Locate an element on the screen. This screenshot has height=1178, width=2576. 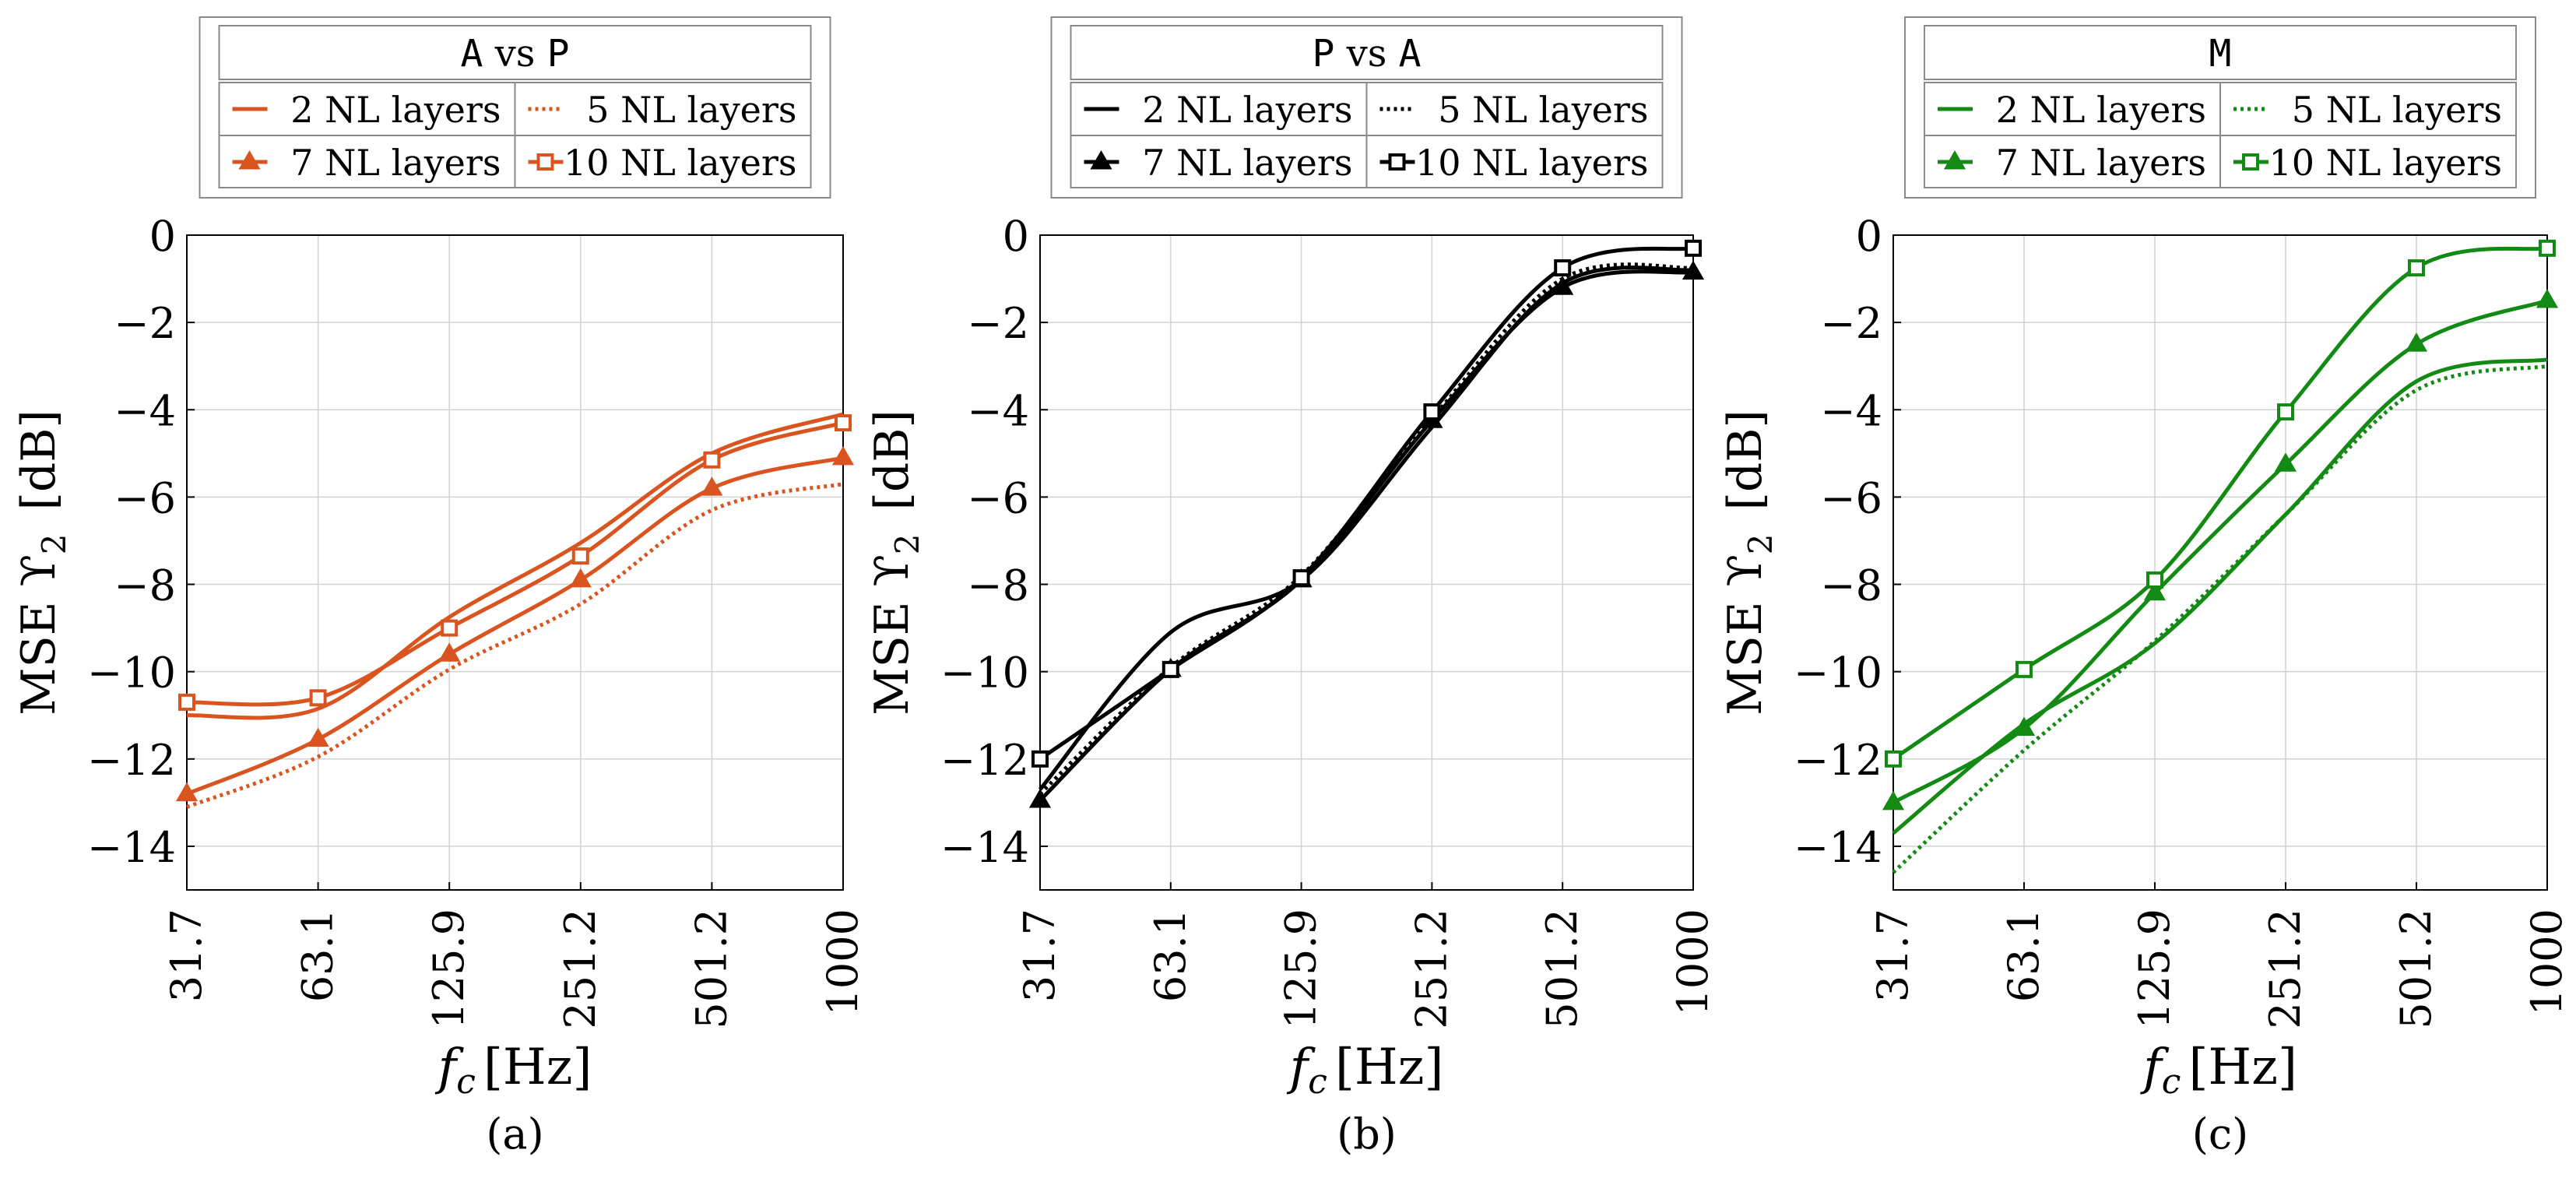
legend-entry-label: 5 NL layers is located at coordinates (1543, 110).